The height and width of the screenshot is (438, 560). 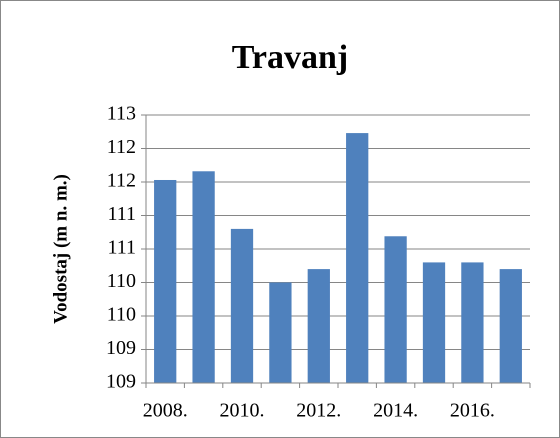 I want to click on y-axis-title: Vodostaj (m n. m.), so click(x=60, y=249).